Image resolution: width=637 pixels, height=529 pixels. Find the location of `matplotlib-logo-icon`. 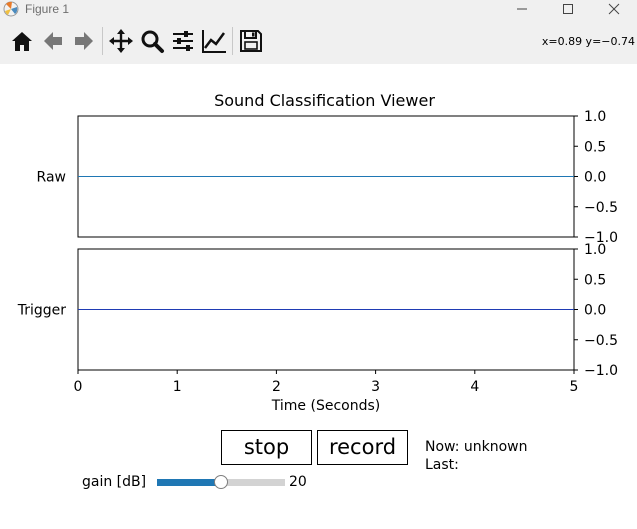

matplotlib-logo-icon is located at coordinates (11, 9).